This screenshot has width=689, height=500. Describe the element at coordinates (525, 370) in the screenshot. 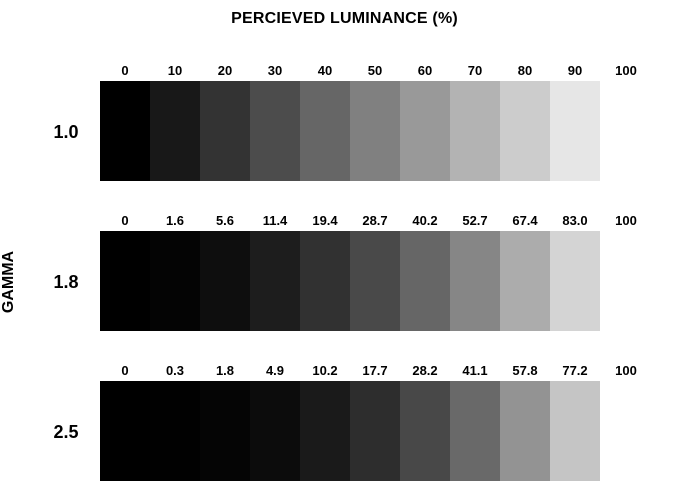

I see `tick-label: 57.8` at that location.